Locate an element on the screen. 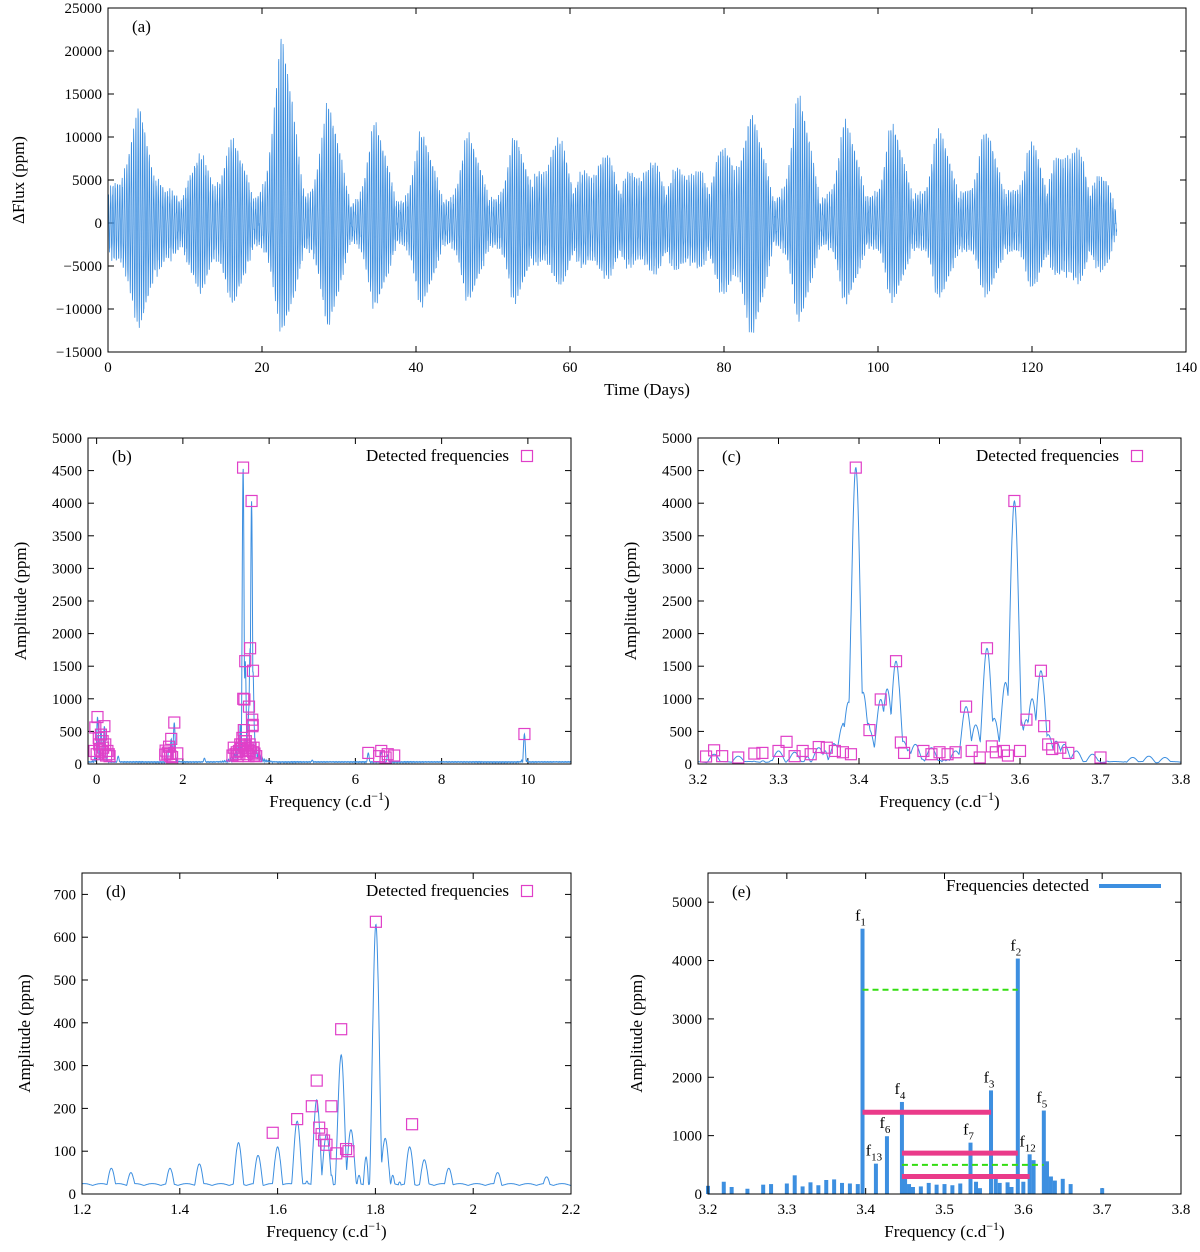 The image size is (1200, 1252). y-axis-label: Amplitude (ppm) is located at coordinates (636, 1033).